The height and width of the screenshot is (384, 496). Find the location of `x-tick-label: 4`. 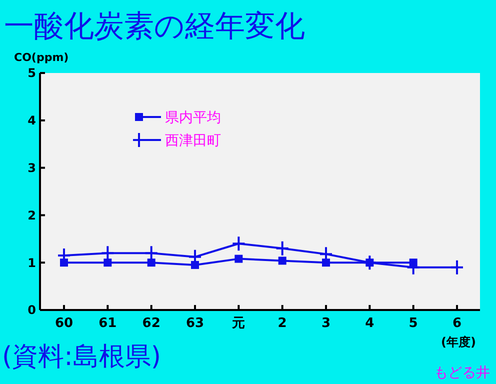

x-tick-label: 4 is located at coordinates (369, 323).